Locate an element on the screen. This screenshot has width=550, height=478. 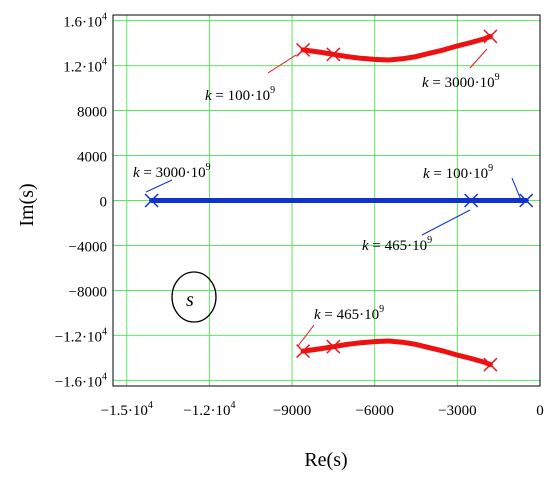
x-tick-label: −6000 is located at coordinates (374, 411).